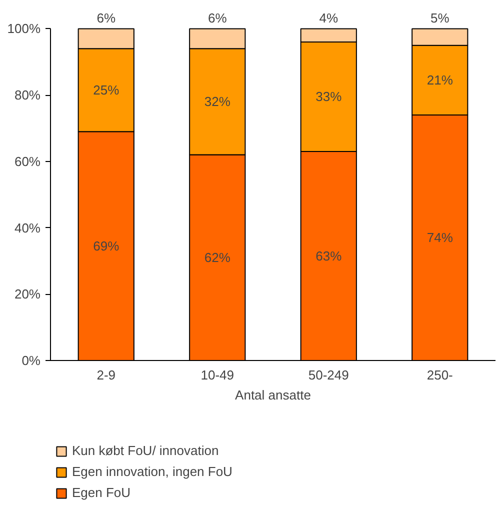 This screenshot has width=503, height=515. Describe the element at coordinates (440, 18) in the screenshot. I see `data-label: 5%` at that location.